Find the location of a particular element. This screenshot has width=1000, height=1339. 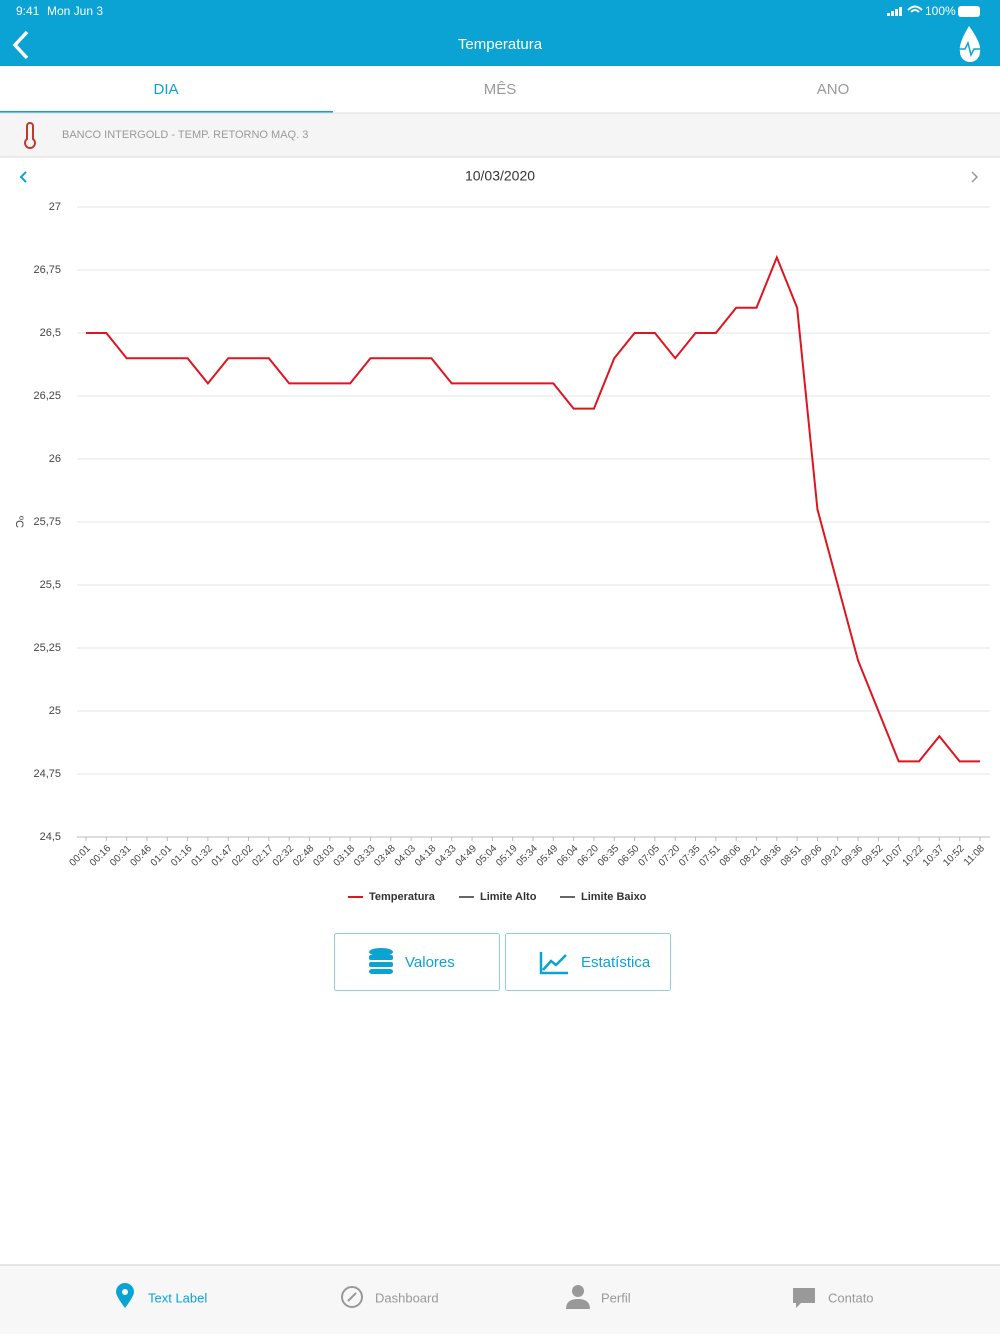

y-tick-label: 25,75 is located at coordinates (47, 522).